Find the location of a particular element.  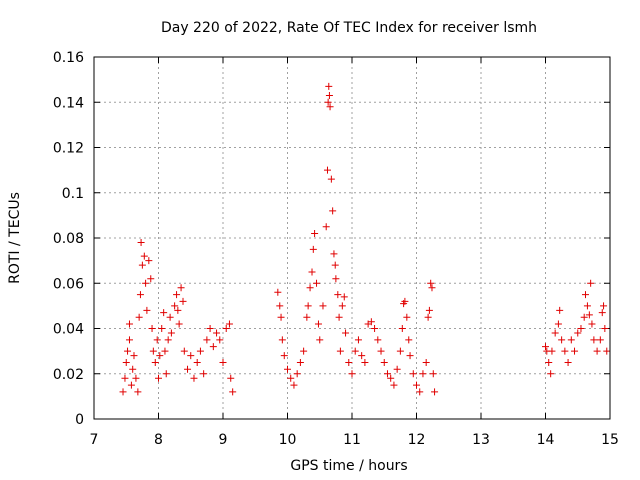

x-tick-label: 13 is located at coordinates (481, 440).